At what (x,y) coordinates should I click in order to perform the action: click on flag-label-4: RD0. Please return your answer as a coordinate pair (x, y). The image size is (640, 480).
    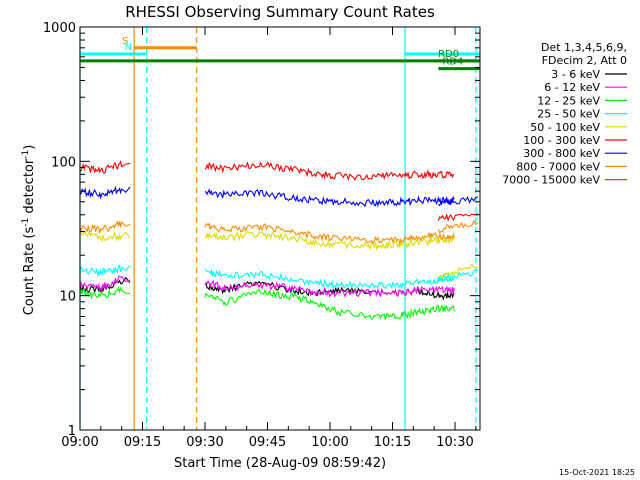
    Looking at the image, I should click on (448, 54).